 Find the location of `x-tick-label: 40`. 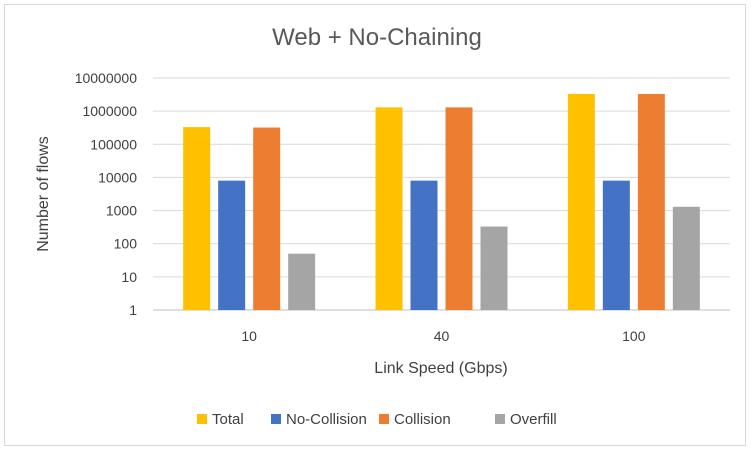

x-tick-label: 40 is located at coordinates (442, 336).